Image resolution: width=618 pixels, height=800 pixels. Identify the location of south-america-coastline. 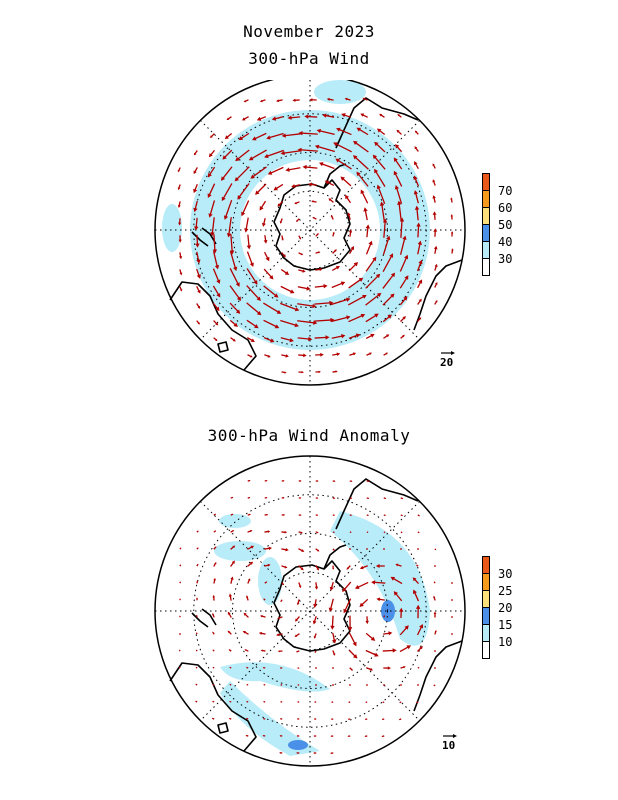
(377, 504).